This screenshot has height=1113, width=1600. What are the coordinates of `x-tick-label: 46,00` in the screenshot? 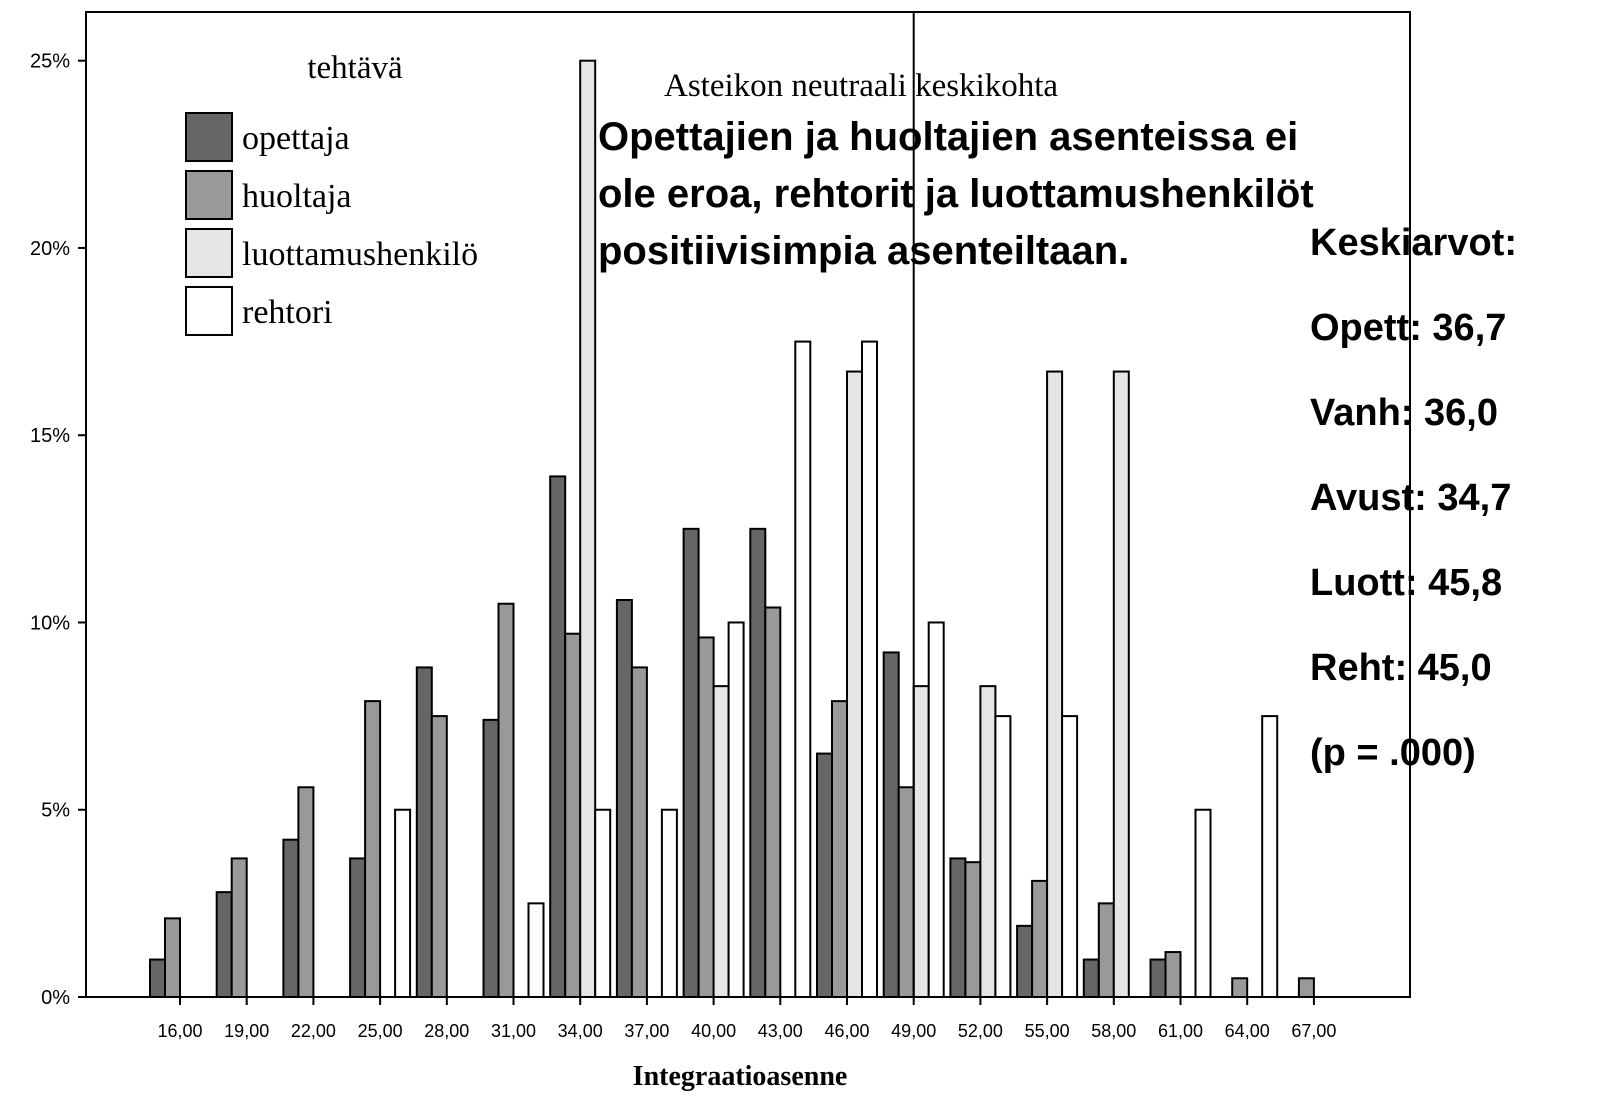 It's located at (846, 1031).